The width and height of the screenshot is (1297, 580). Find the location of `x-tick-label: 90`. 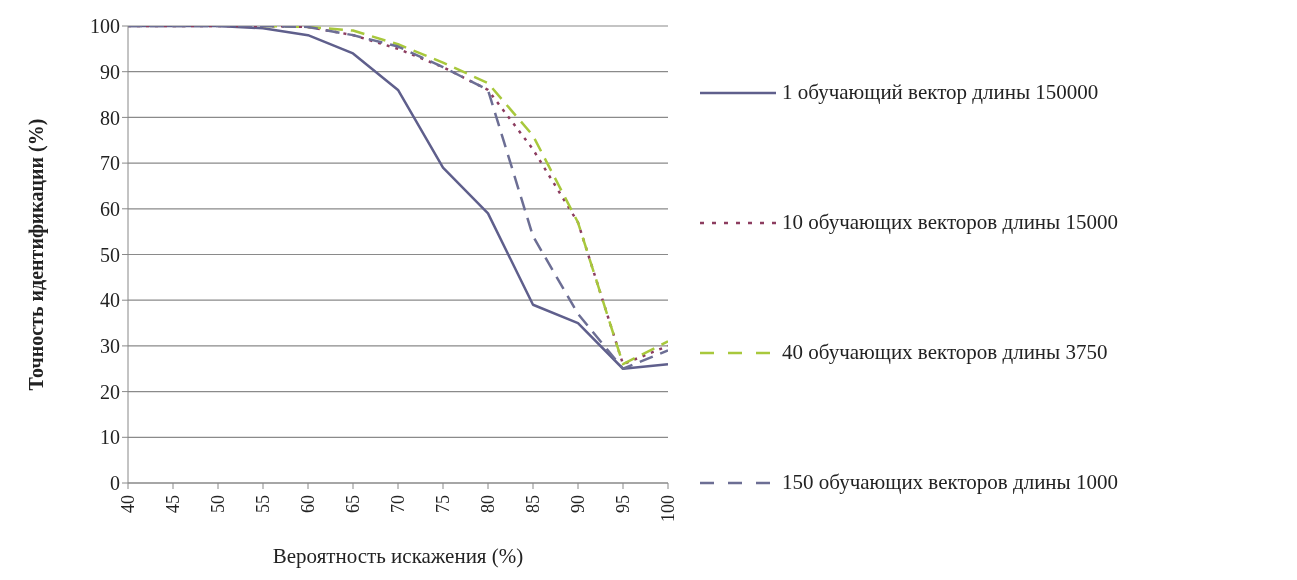

x-tick-label: 90 is located at coordinates (578, 504).